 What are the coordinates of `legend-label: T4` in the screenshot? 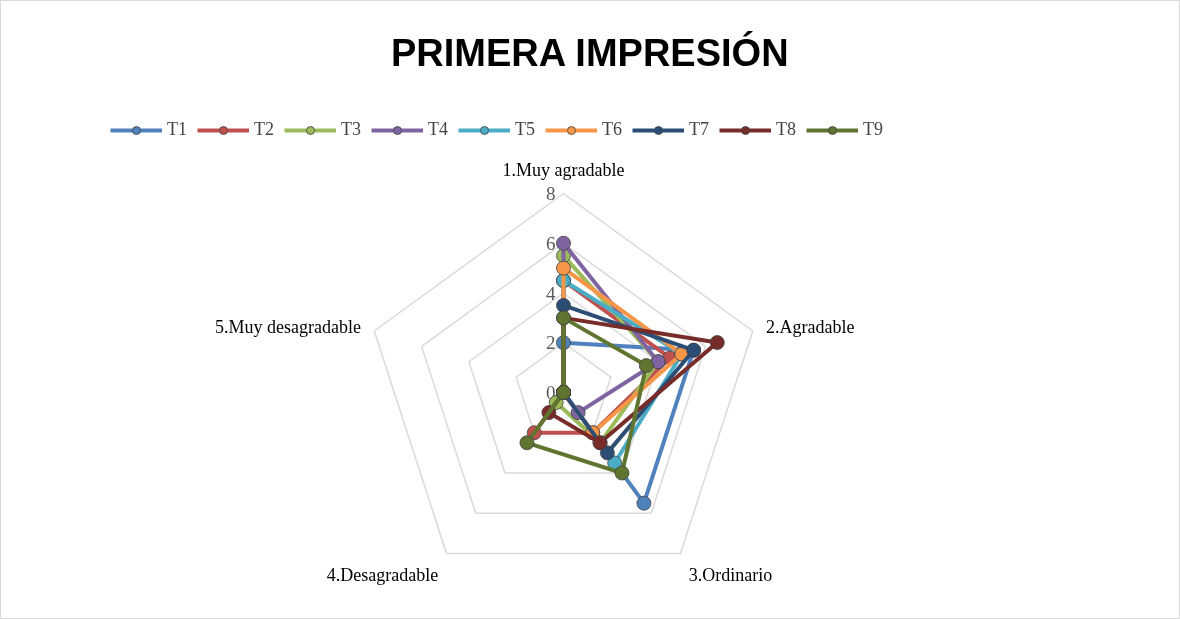 It's located at (438, 129).